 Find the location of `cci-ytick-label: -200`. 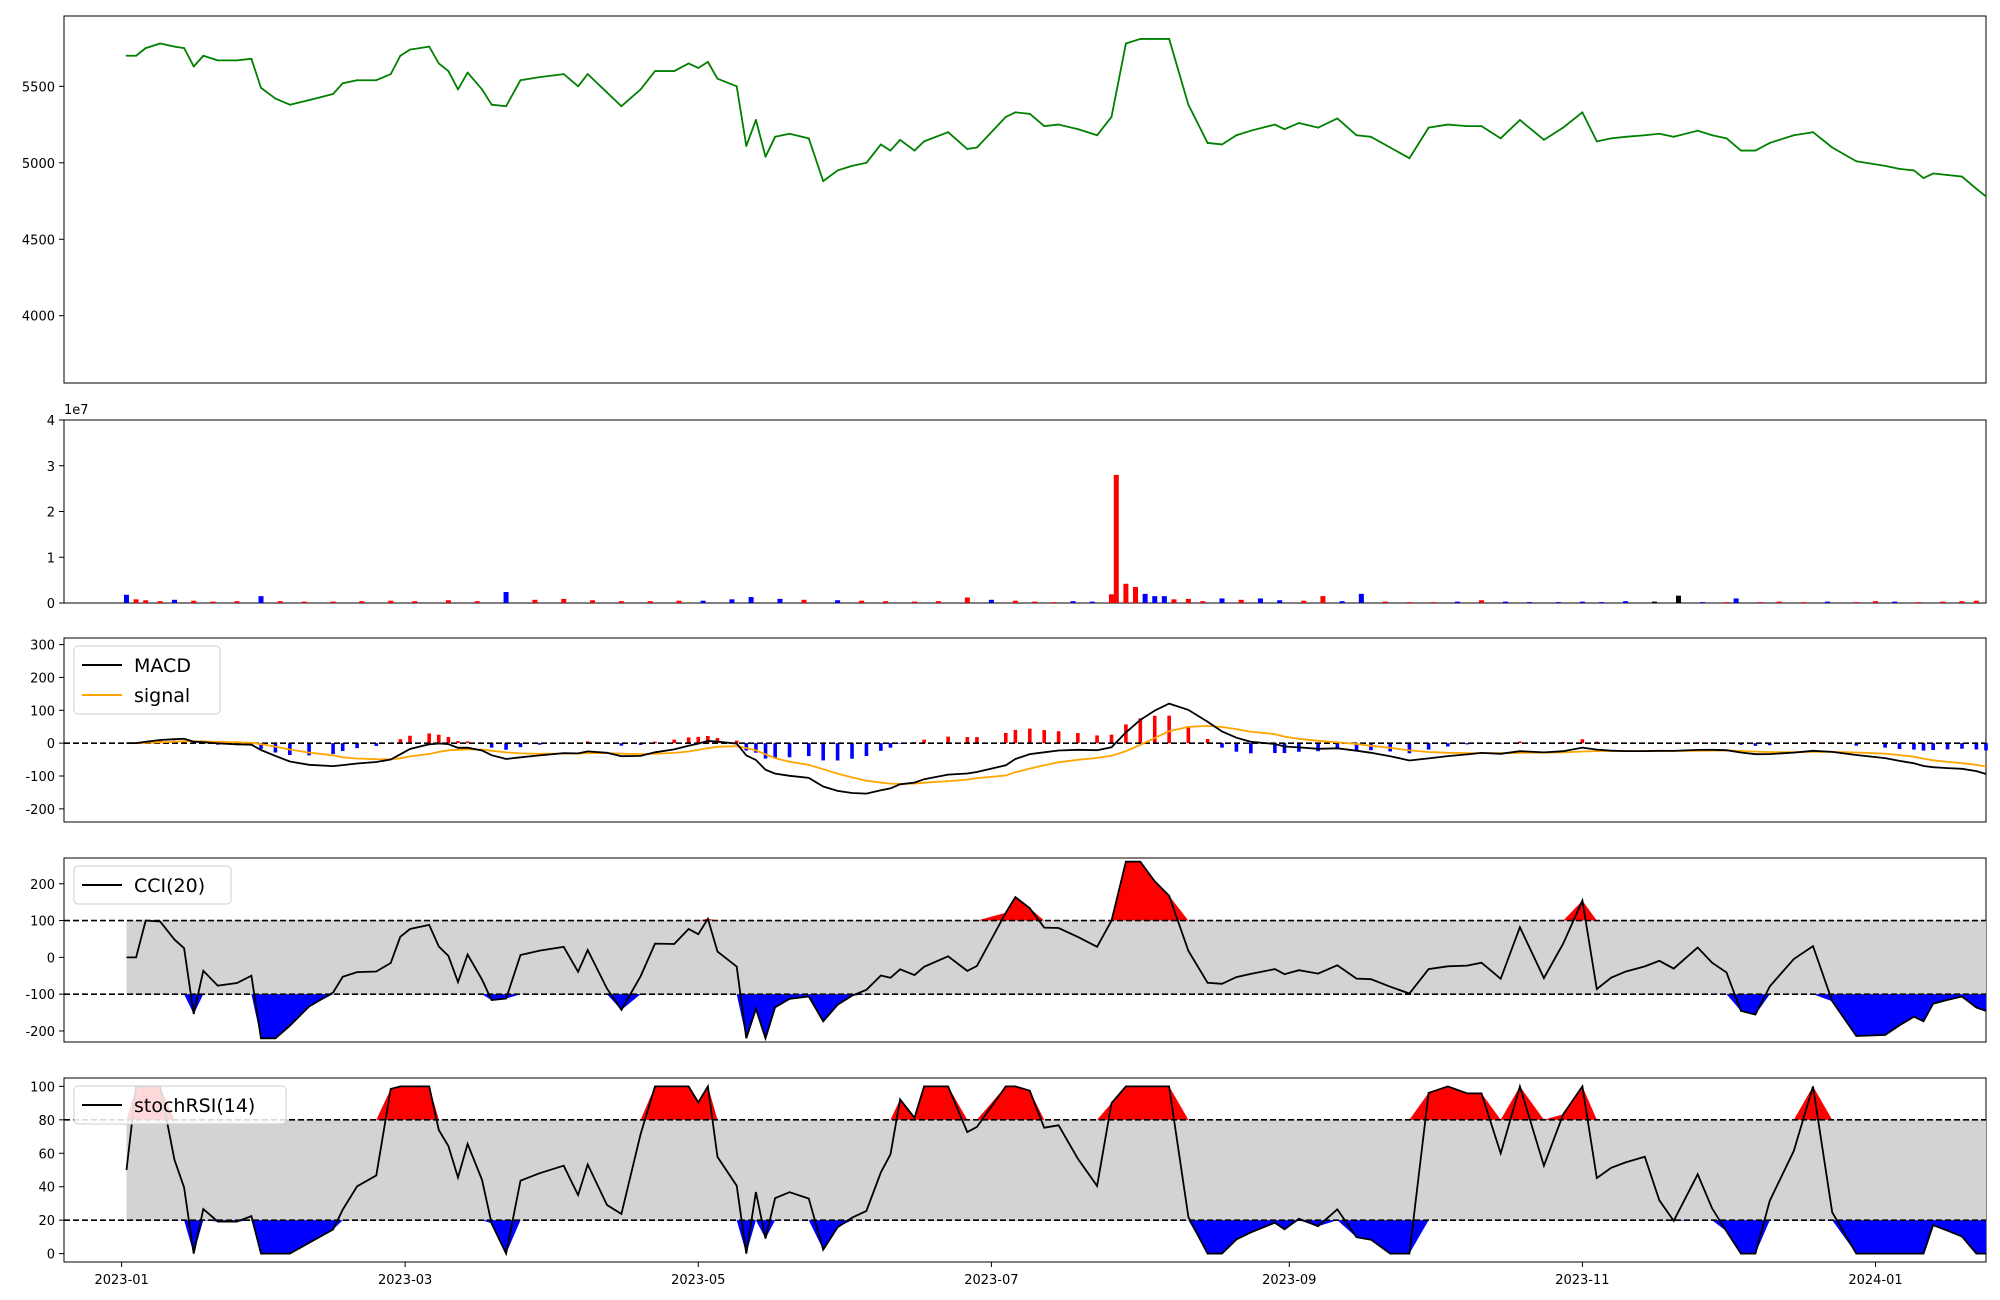

cci-ytick-label: -200 is located at coordinates (40, 1032).